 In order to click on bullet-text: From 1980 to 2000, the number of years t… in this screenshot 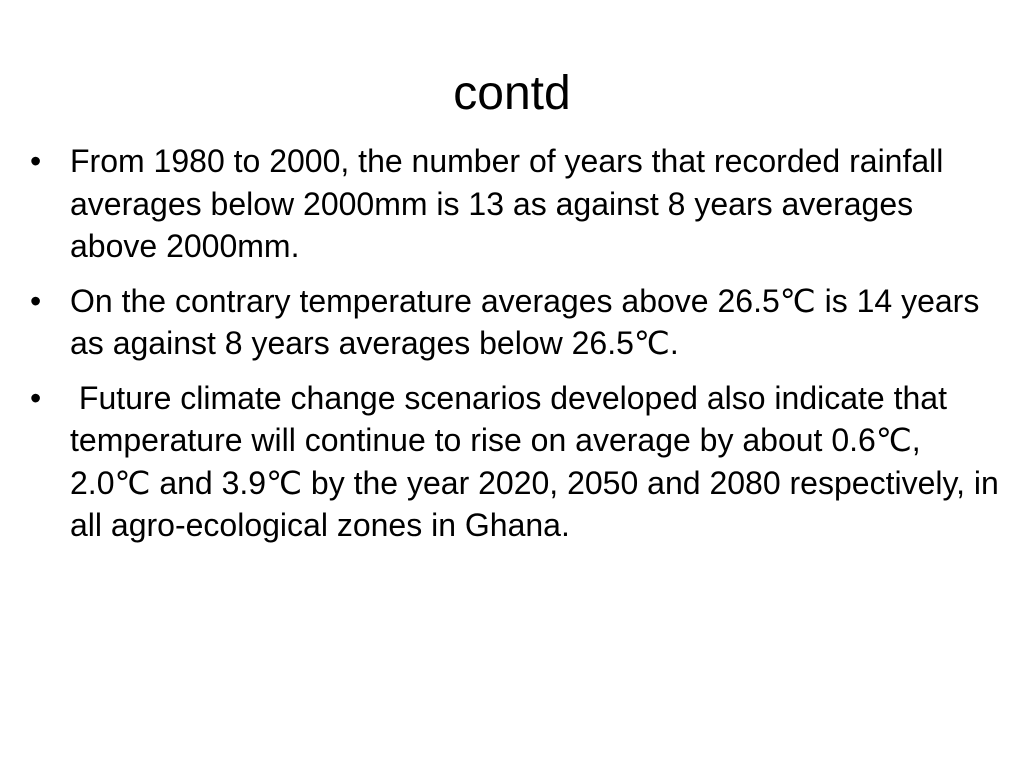, I will do `click(507, 203)`.